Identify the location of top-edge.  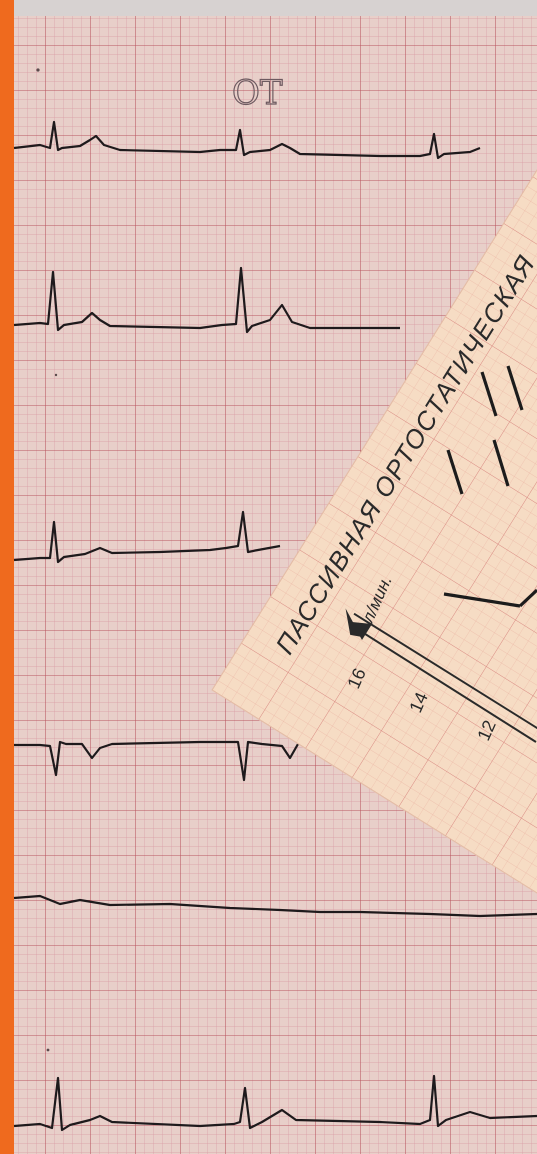
(268, 8).